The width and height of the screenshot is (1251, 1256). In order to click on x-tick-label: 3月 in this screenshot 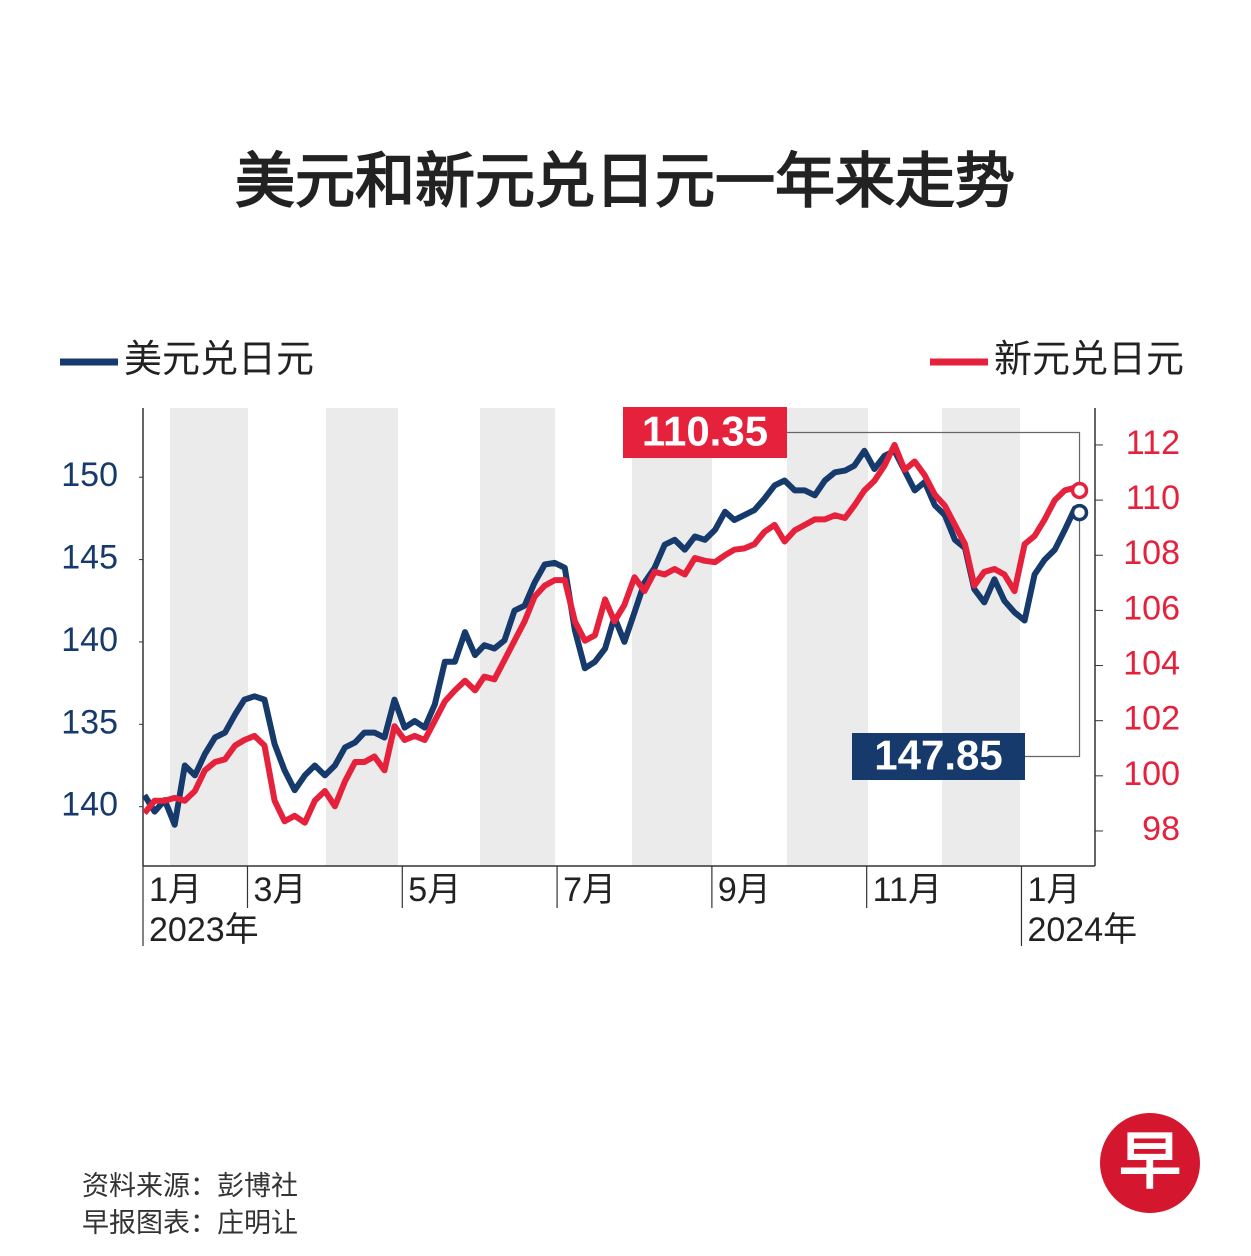, I will do `click(279, 890)`.